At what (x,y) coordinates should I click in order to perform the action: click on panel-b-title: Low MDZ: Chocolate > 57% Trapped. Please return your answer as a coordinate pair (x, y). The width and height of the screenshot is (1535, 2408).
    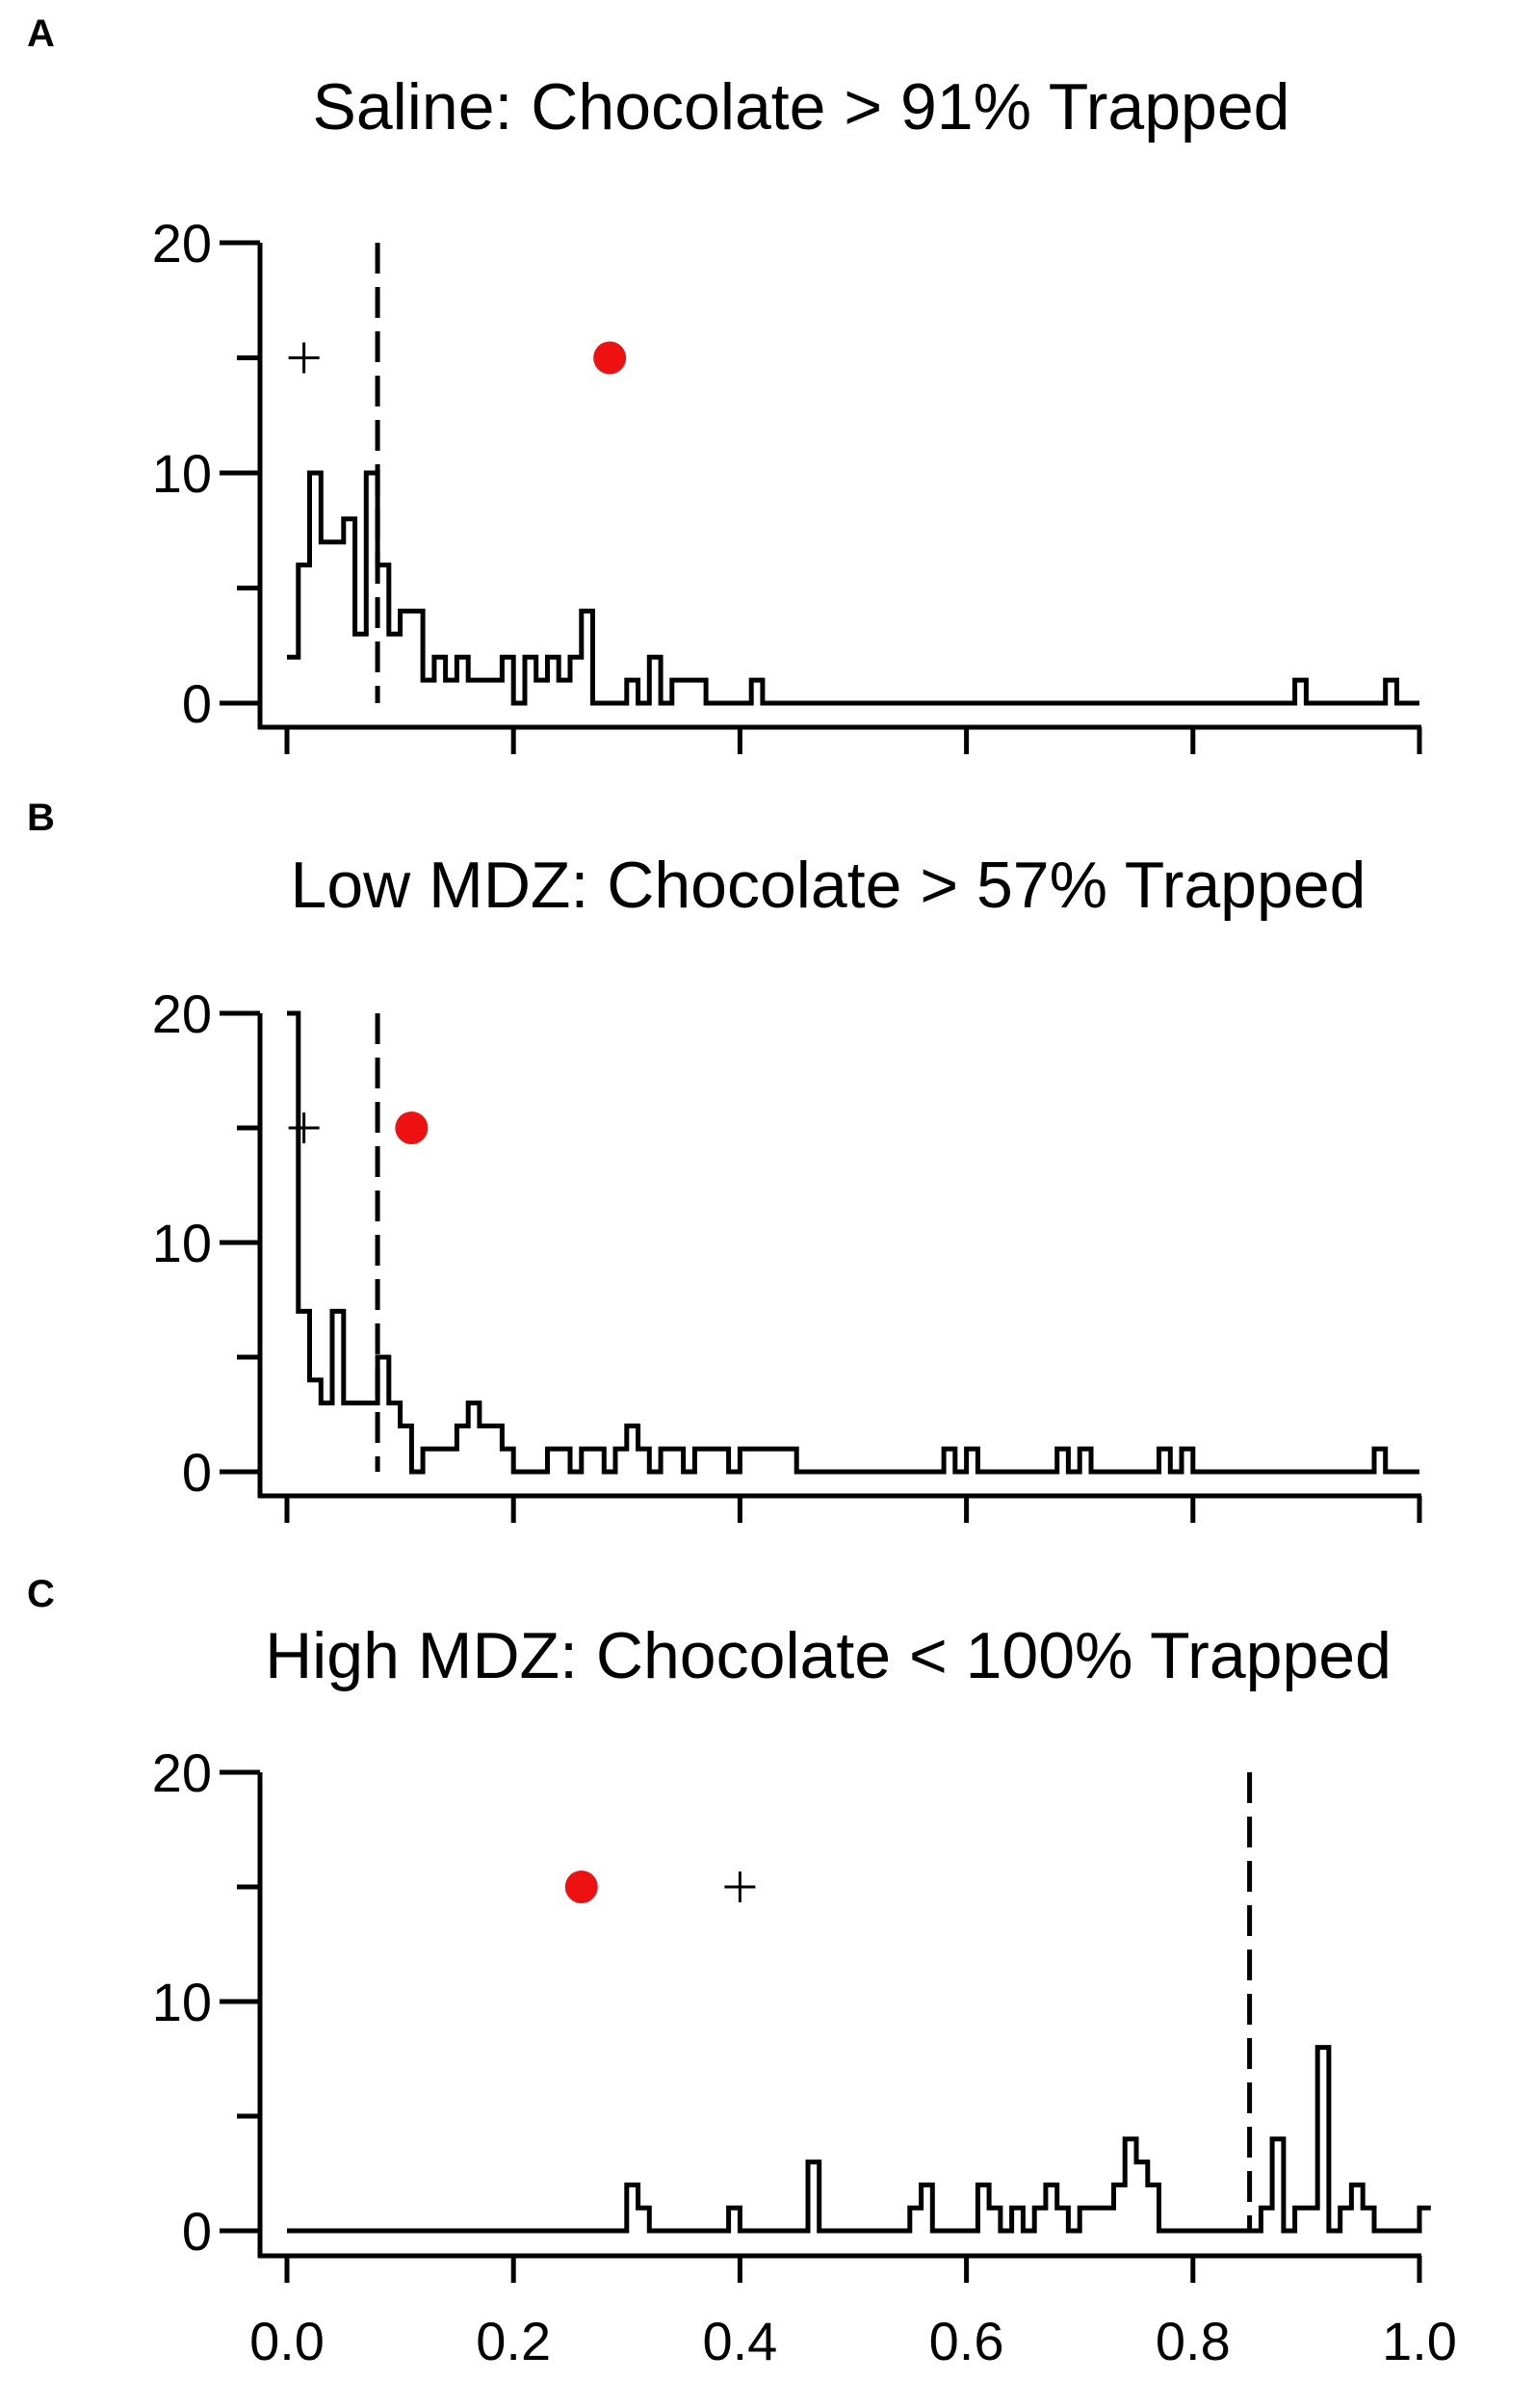
    Looking at the image, I should click on (828, 885).